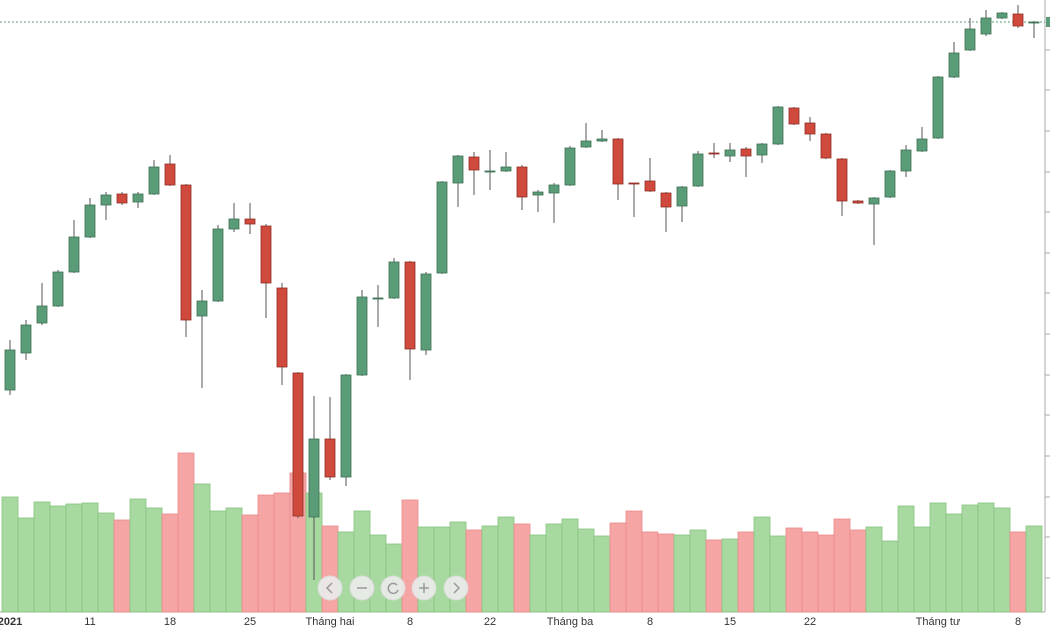 This screenshot has width=1050, height=630. What do you see at coordinates (570, 622) in the screenshot?
I see `x-tick-label: Tháng ba` at bounding box center [570, 622].